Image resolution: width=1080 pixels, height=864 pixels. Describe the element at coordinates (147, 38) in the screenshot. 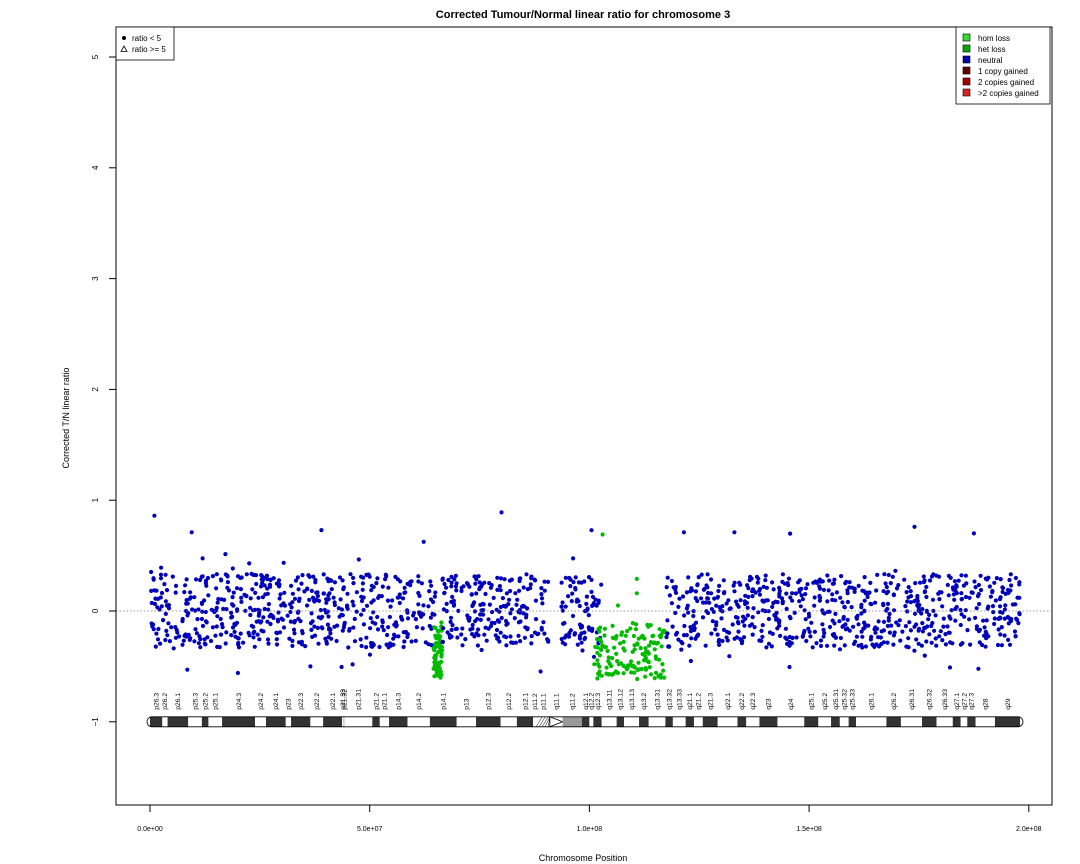

I see `shape-legend-label: ratio < 5` at that location.